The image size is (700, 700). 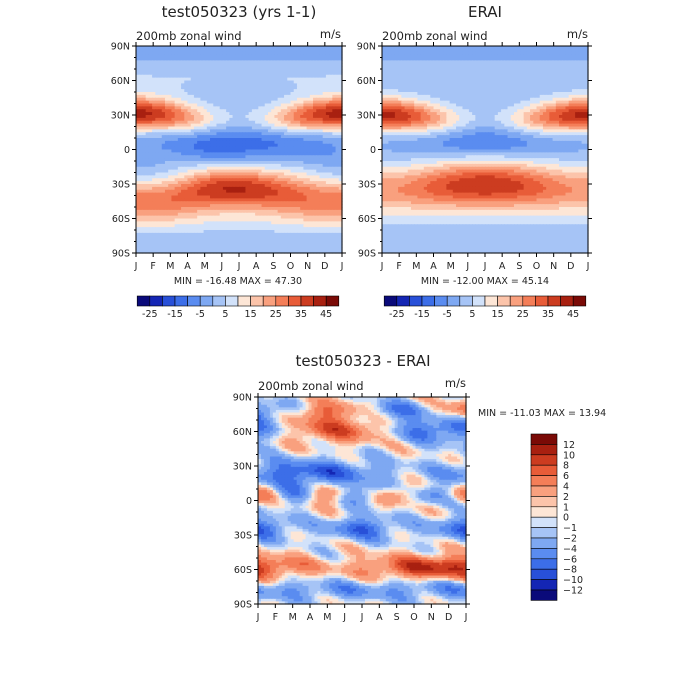 What do you see at coordinates (239, 12) in the screenshot?
I see `panel-title: test050323 (yrs 1-1)` at bounding box center [239, 12].